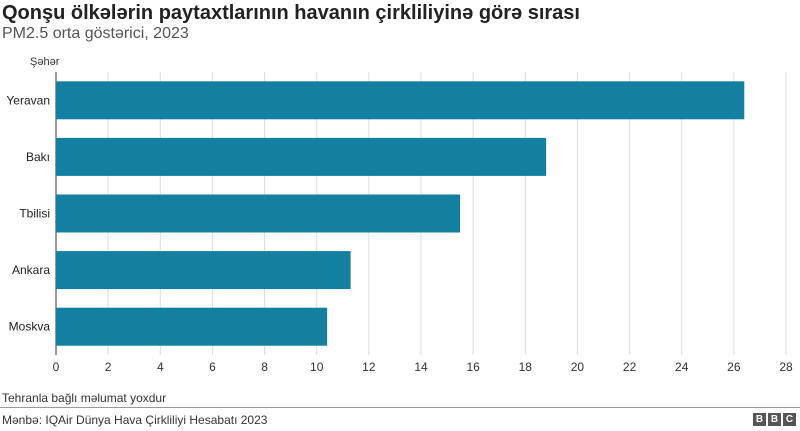 The image size is (800, 431). Describe the element at coordinates (400, 100) in the screenshot. I see `bar-yeravan` at that location.